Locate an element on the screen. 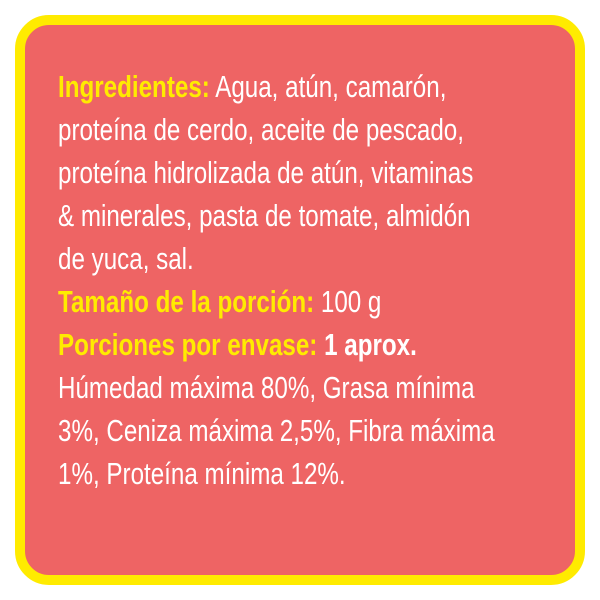 The image size is (600, 600). analysis-line: Húmedad máxima 80%, Grasa mínima is located at coordinates (266, 387).